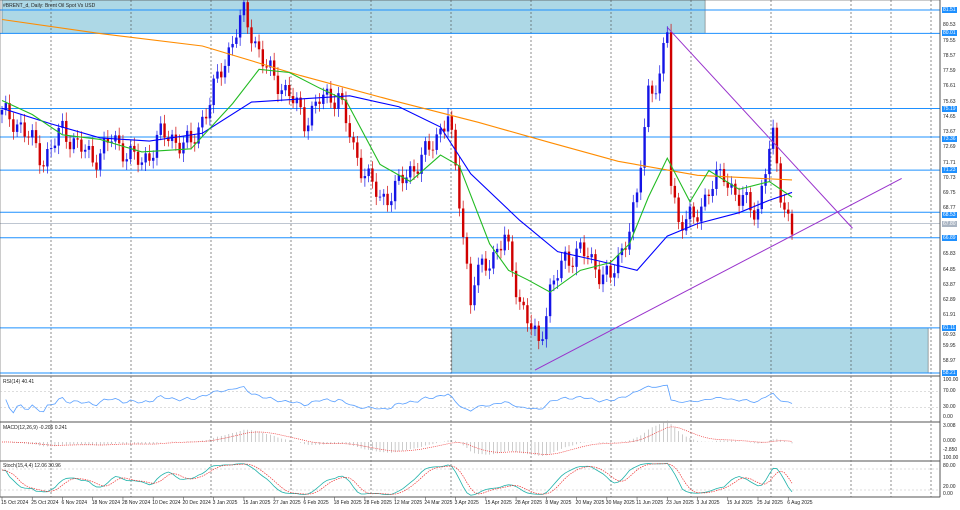  Describe the element at coordinates (680, 503) in the screenshot. I see `date-axis-label: 23 Jun 2025` at that location.